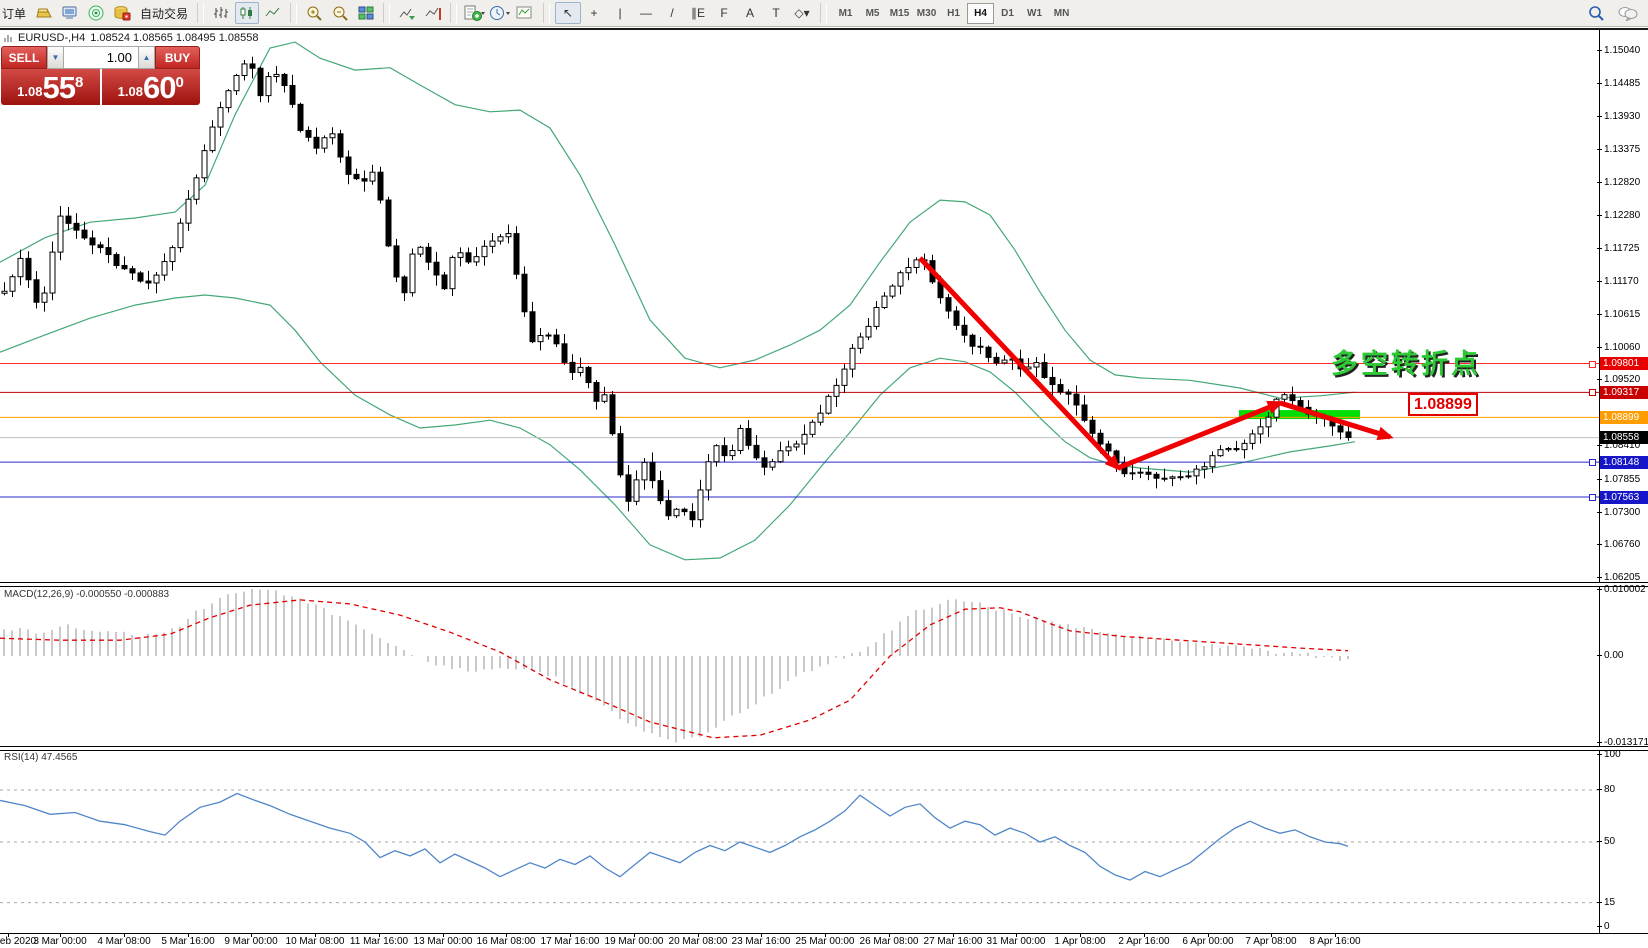 This screenshot has width=1648, height=948. Describe the element at coordinates (1609, 755) in the screenshot. I see `rsi-axis-tick: 100` at that location.